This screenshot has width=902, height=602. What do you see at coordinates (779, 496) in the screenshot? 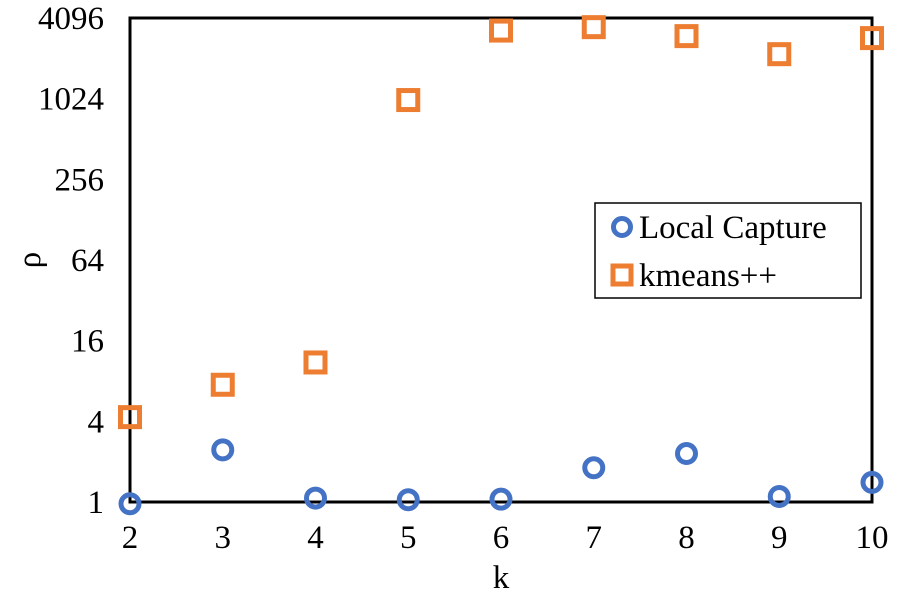
I see `local-capture-point-k9` at bounding box center [779, 496].